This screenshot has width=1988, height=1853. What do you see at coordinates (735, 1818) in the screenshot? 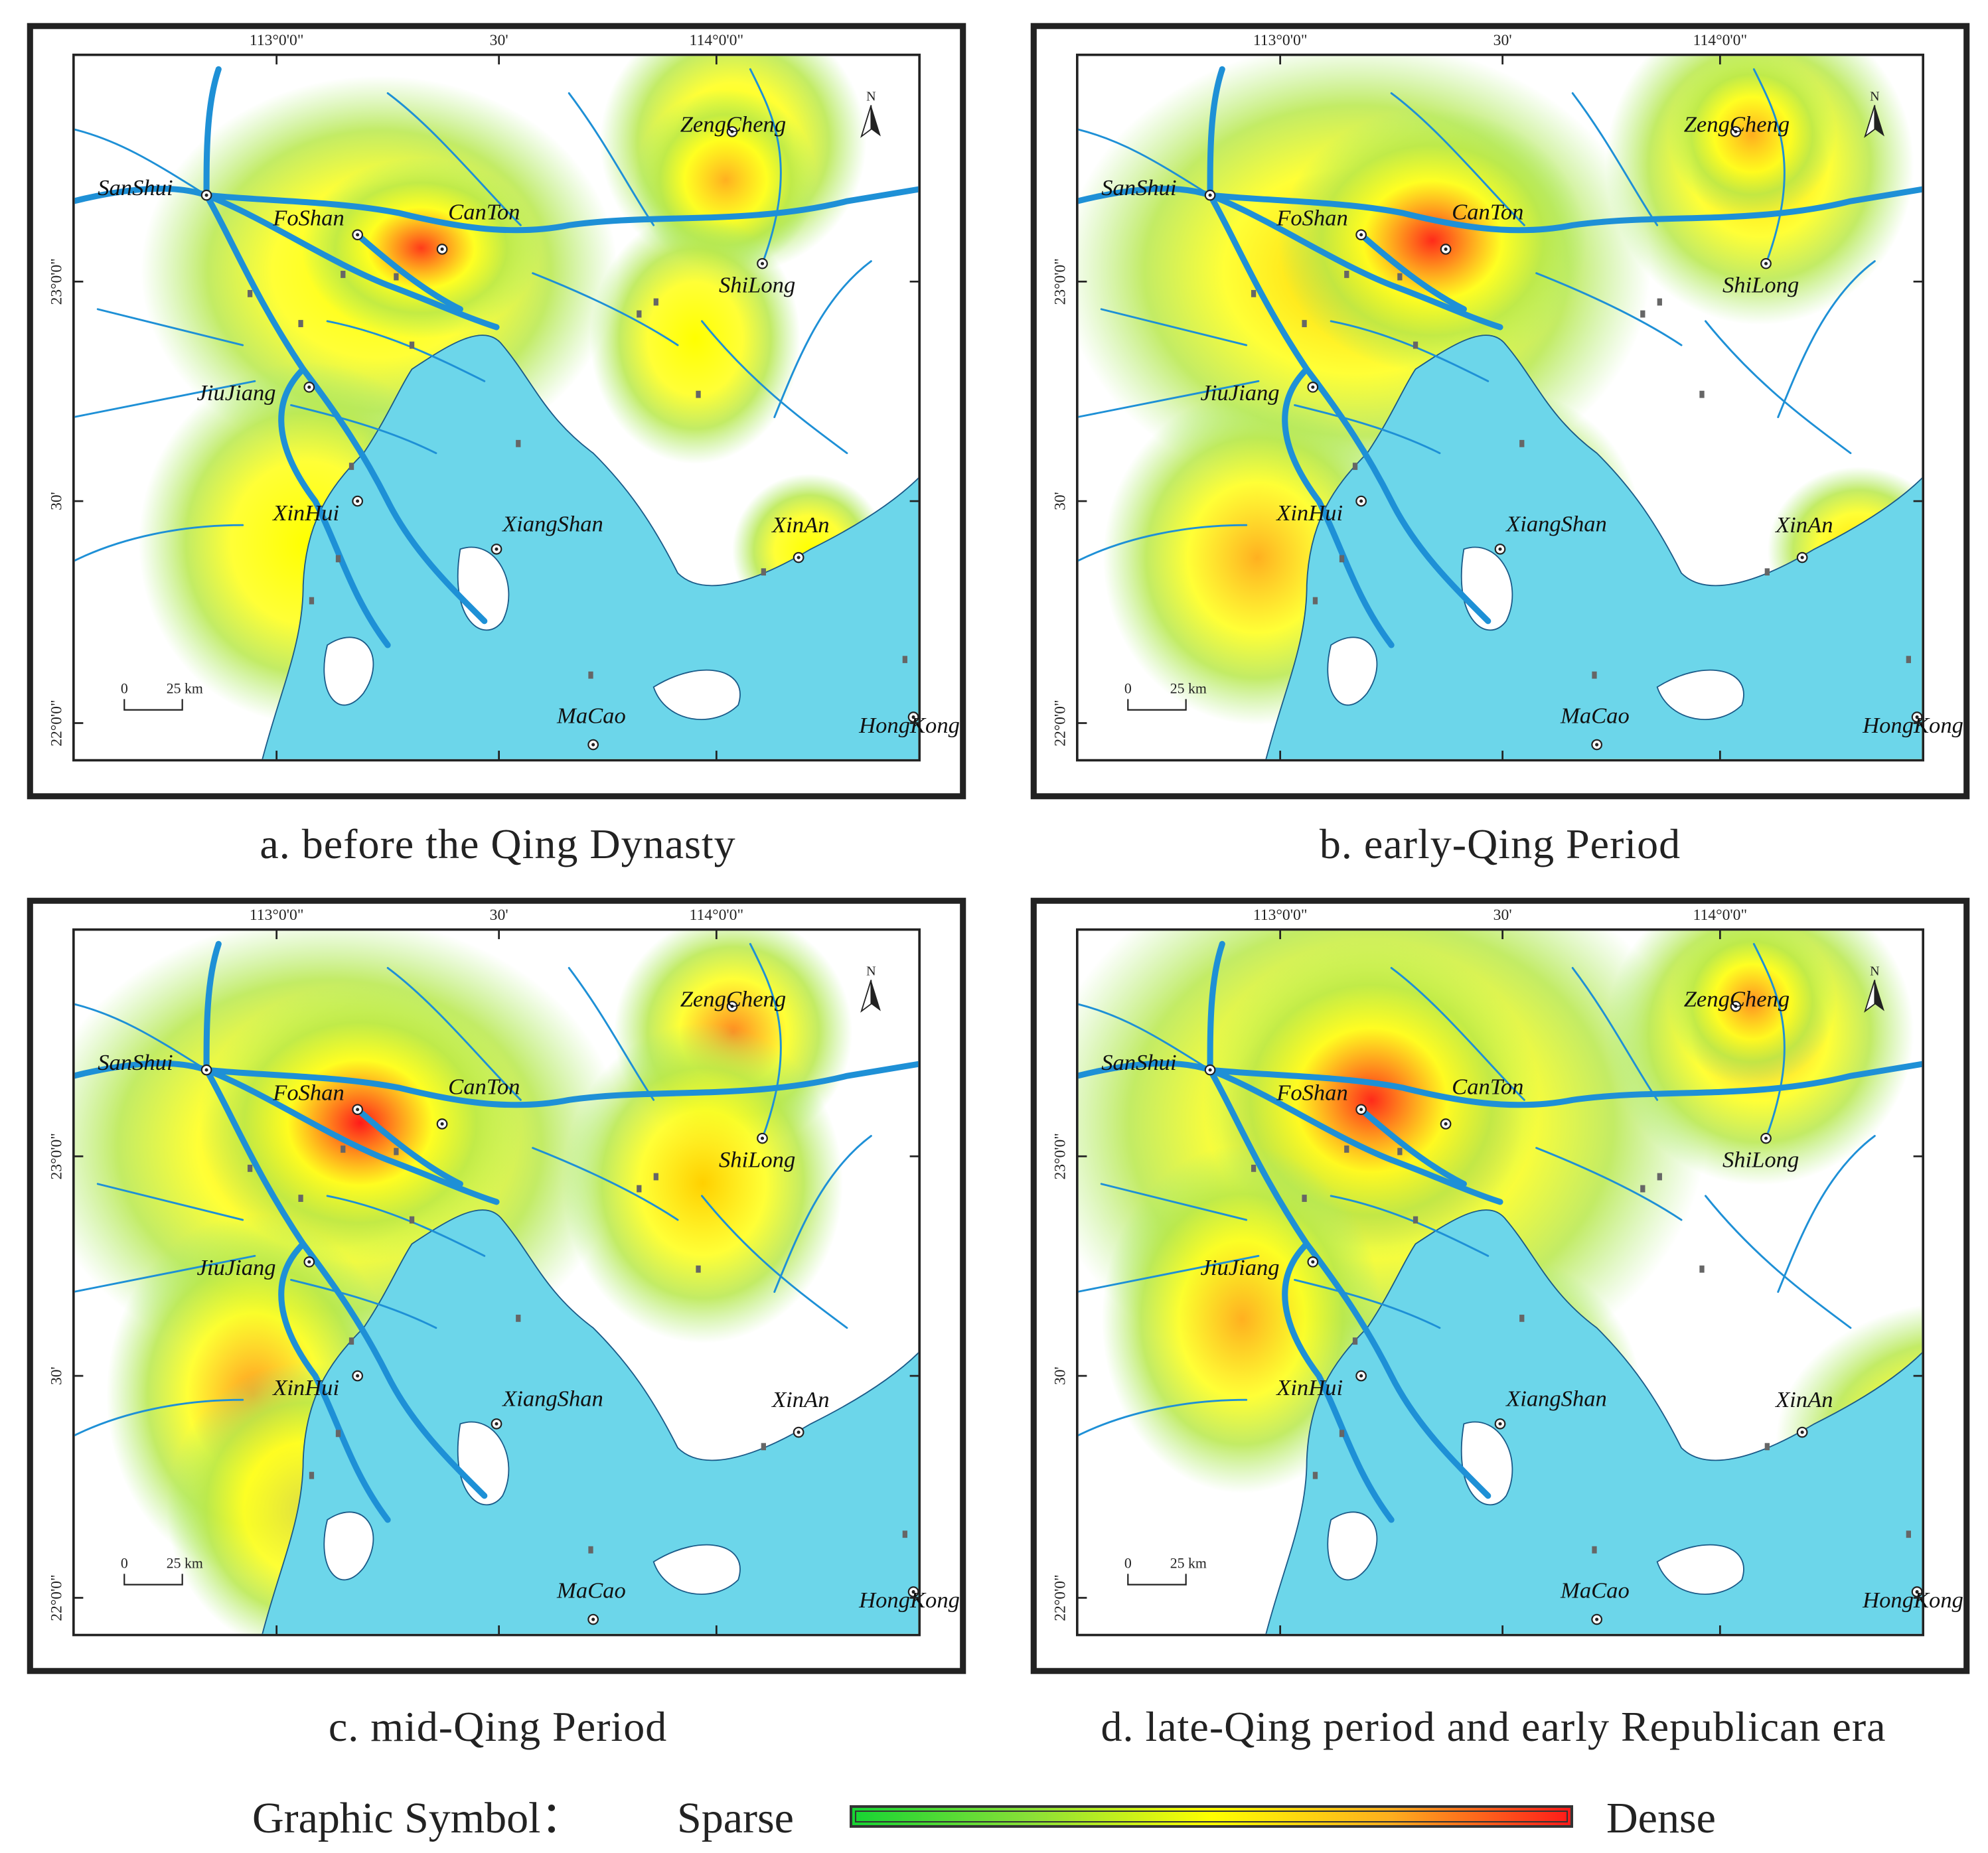
I see `legend-low-label: Sparse` at bounding box center [735, 1818].